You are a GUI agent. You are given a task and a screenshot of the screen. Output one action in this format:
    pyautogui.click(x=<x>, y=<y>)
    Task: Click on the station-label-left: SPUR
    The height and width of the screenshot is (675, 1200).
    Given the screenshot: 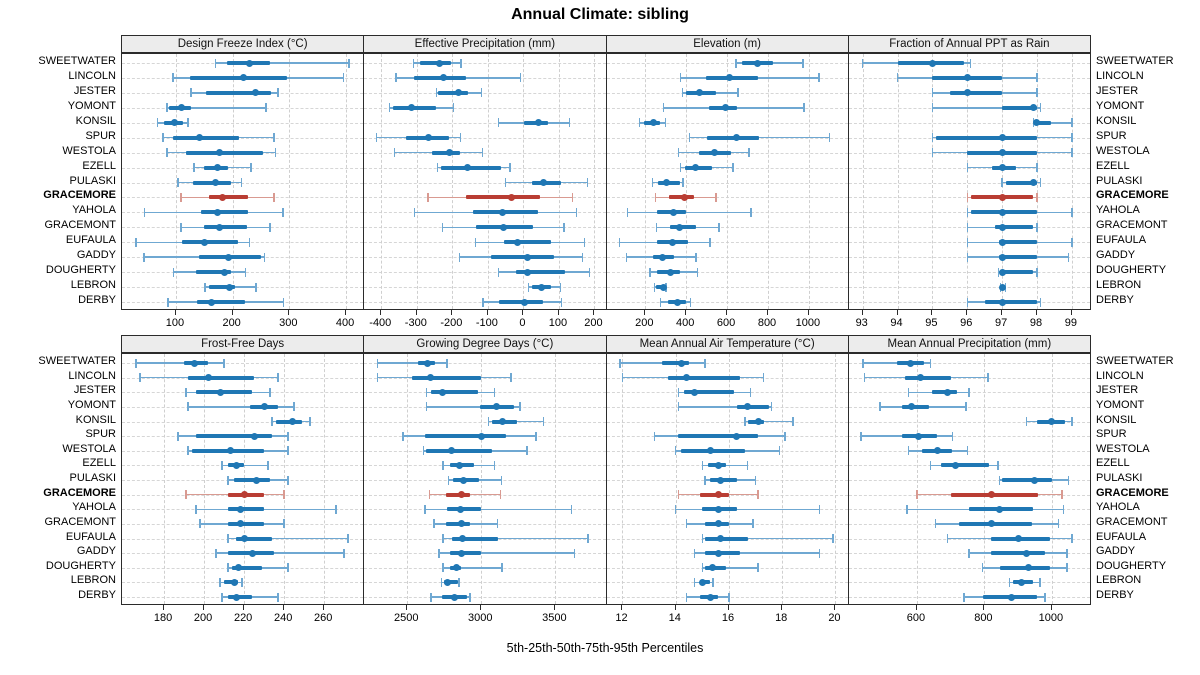 What is the action you would take?
    pyautogui.click(x=100, y=434)
    